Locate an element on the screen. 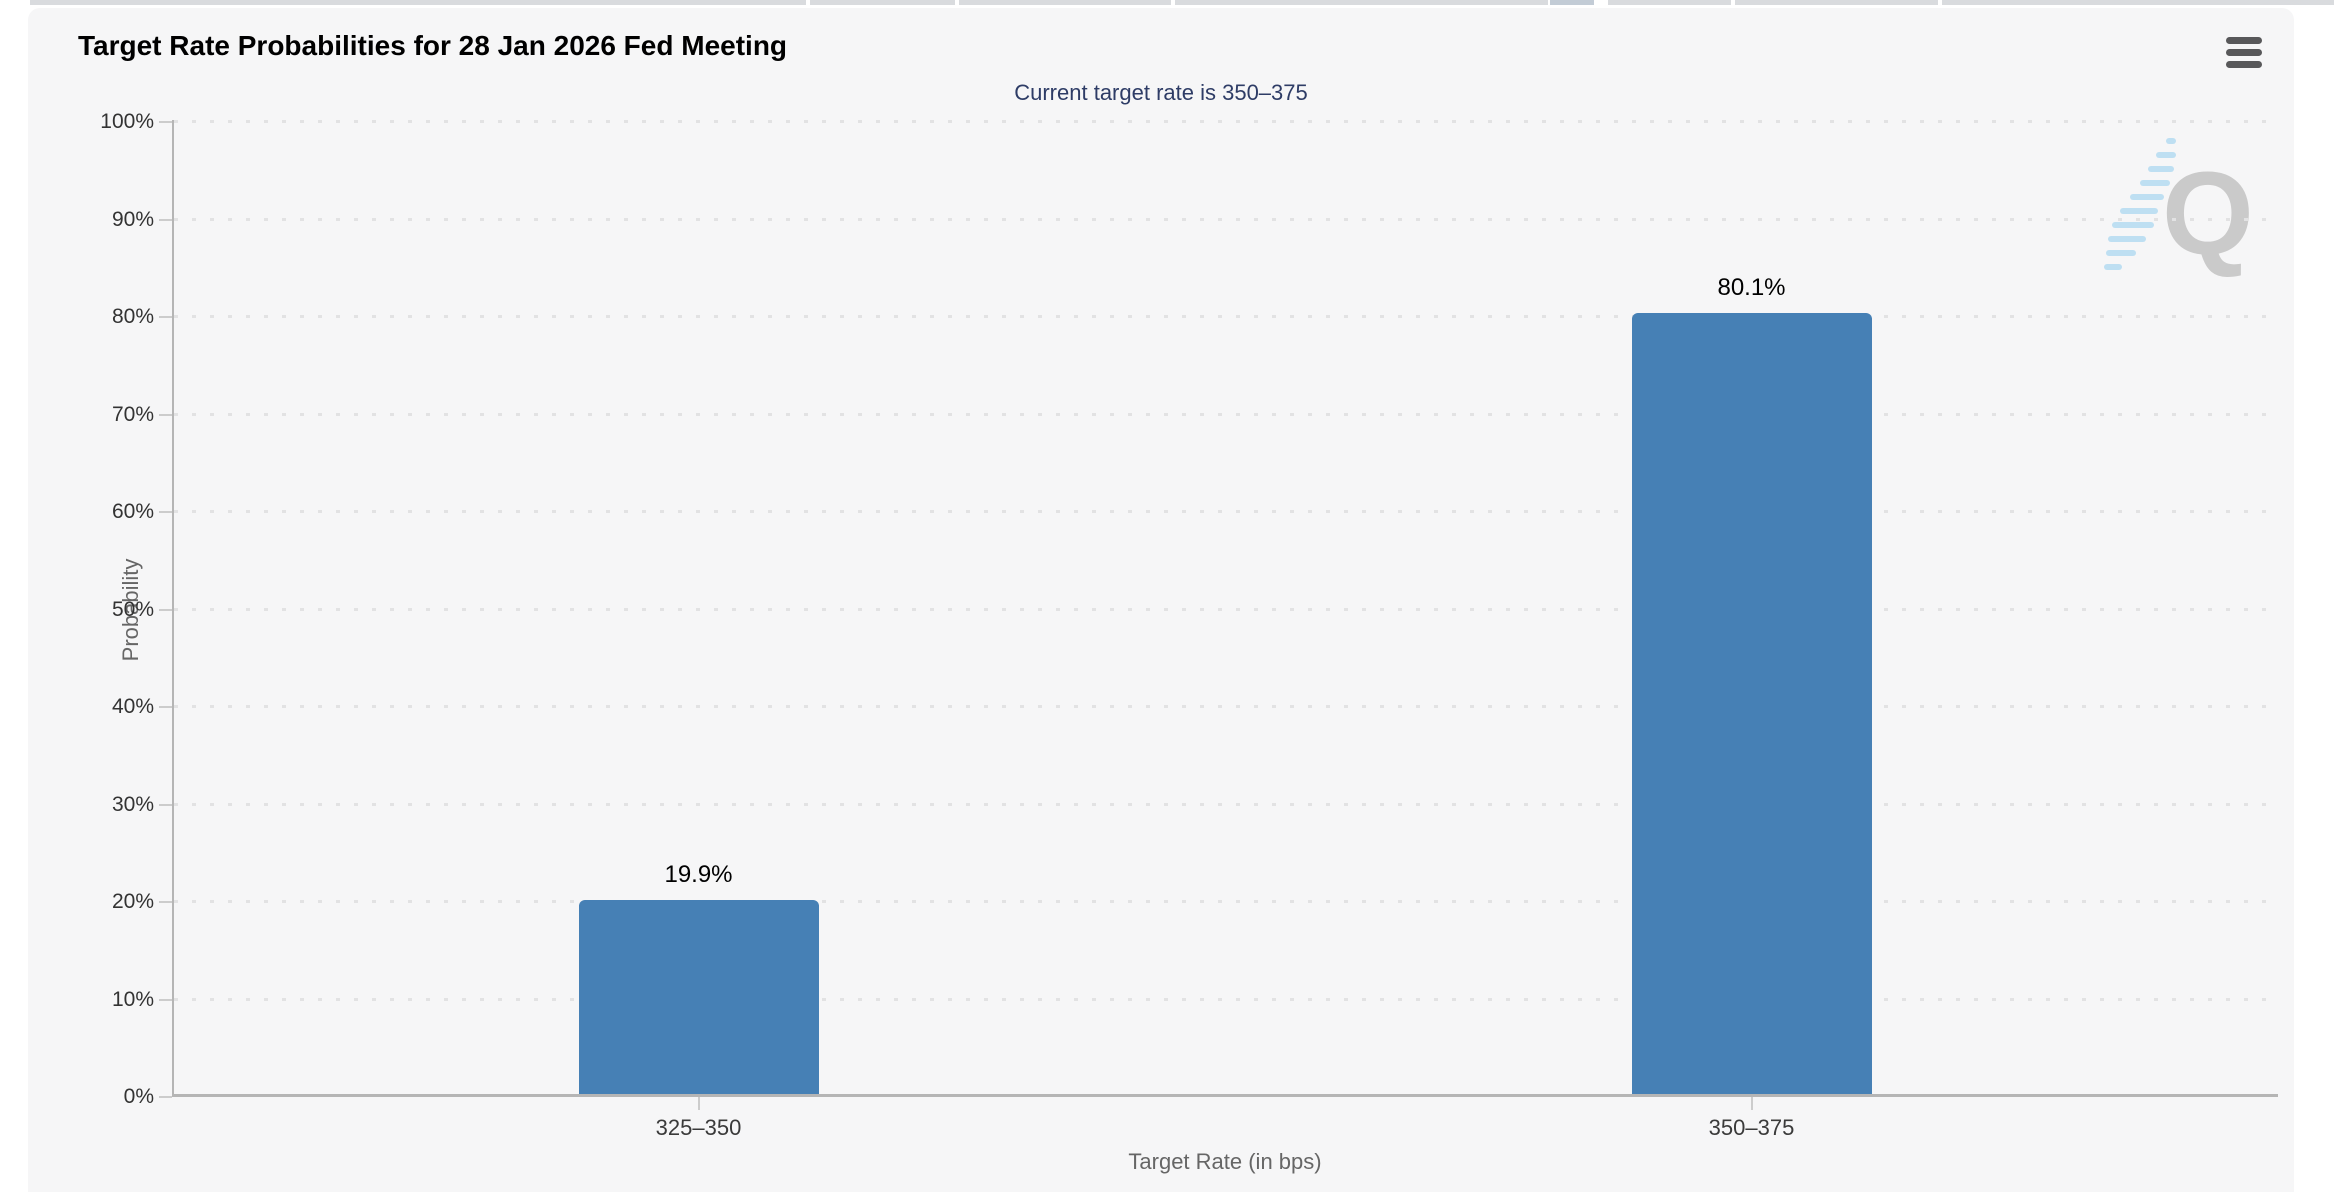  svg-text: Q is located at coordinates (2208, 214).